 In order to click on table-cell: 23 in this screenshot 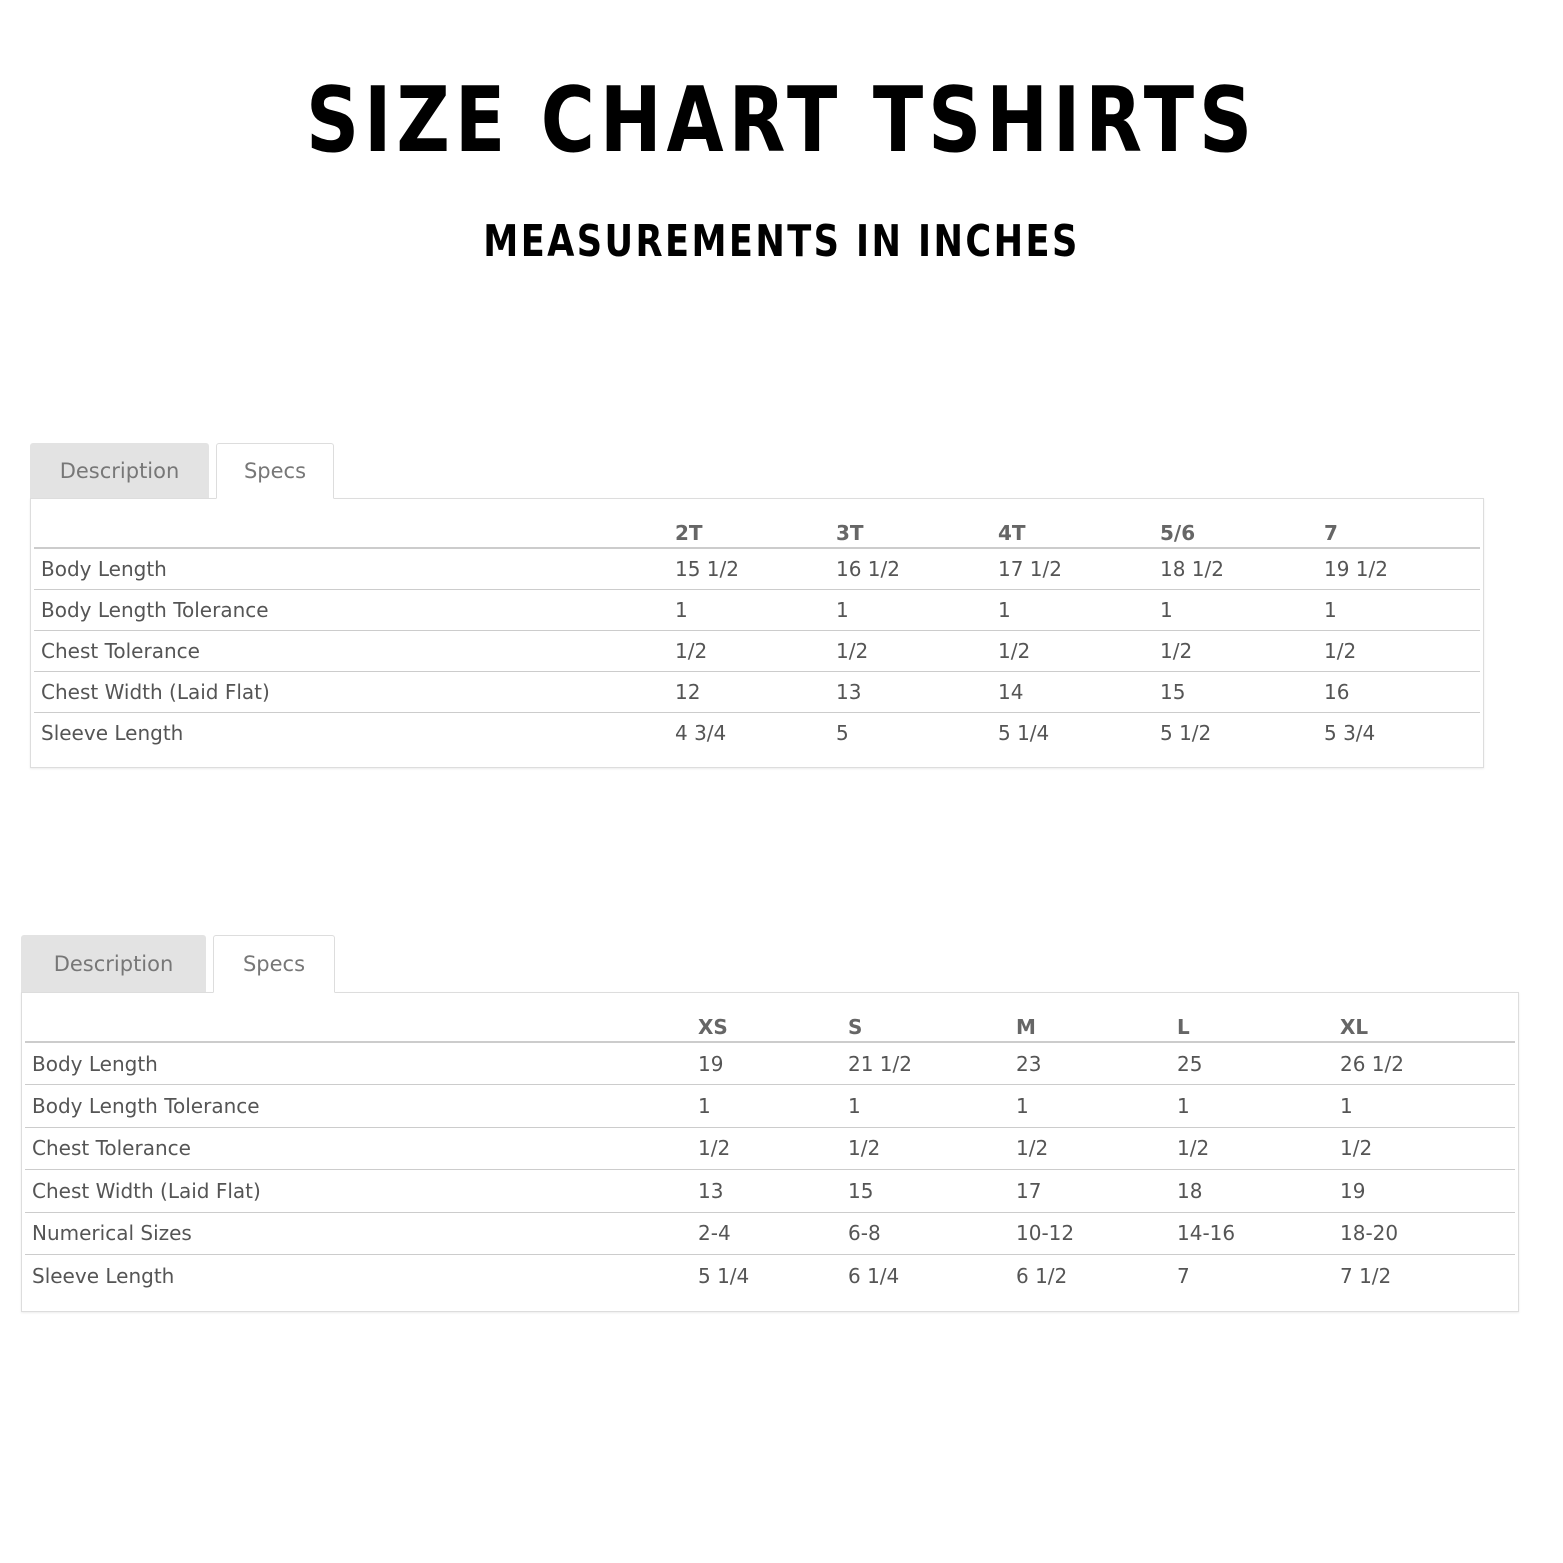, I will do `click(1093, 1063)`.